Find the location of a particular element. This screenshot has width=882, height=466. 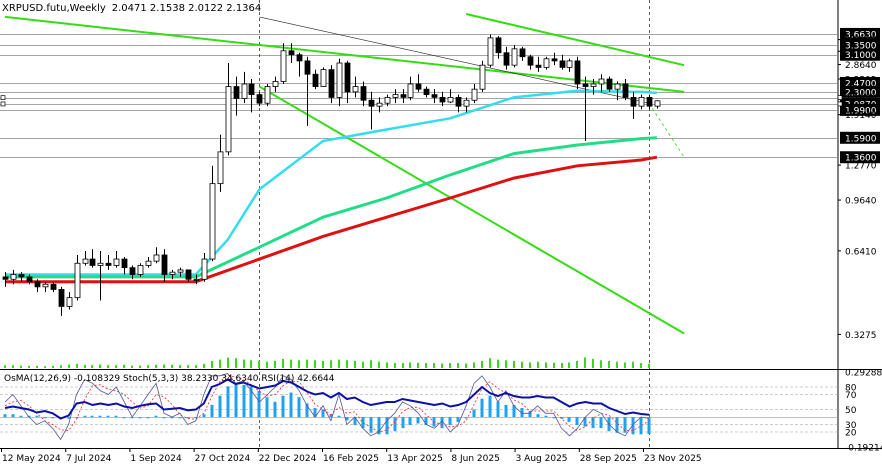

stoch-signal-line is located at coordinates (327, 403).